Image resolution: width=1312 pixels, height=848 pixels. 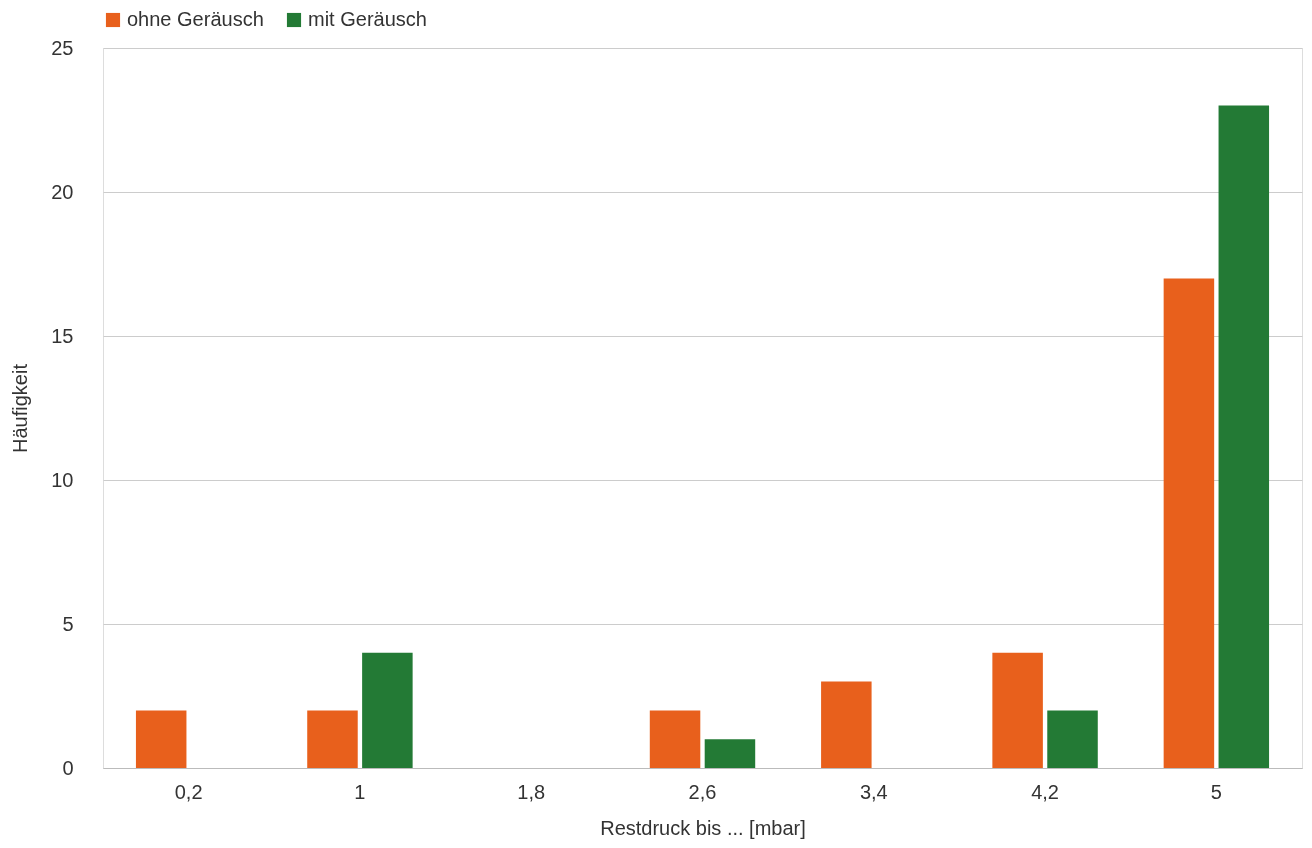 I want to click on x-tick-label: 1, so click(x=360, y=791).